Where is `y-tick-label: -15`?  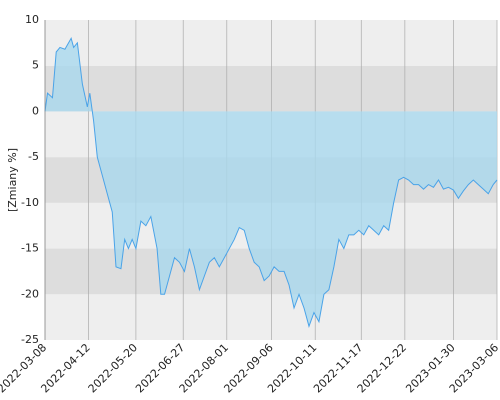
y-tick-label: -15 is located at coordinates (30, 248).